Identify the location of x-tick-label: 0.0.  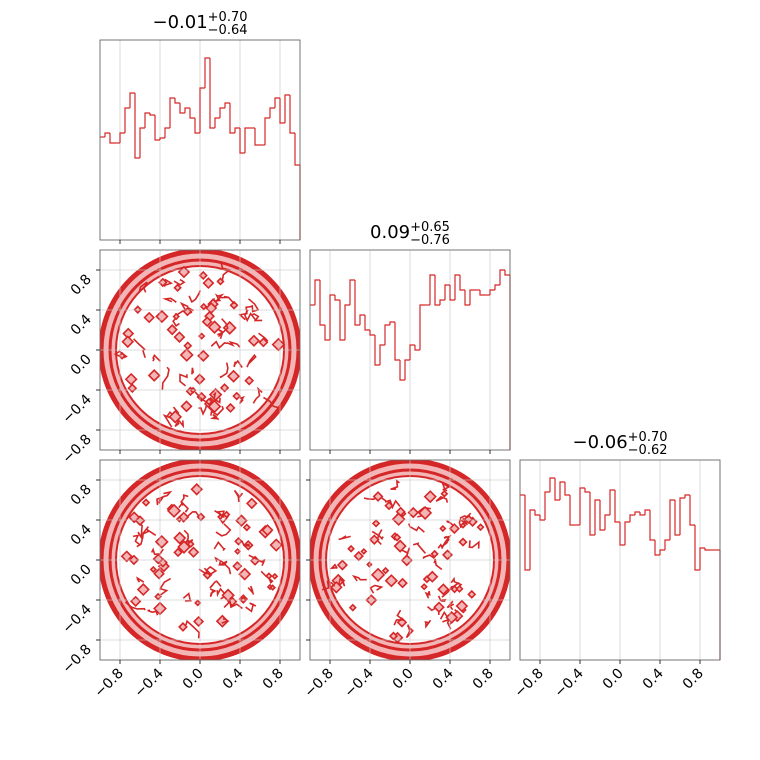
(193, 679).